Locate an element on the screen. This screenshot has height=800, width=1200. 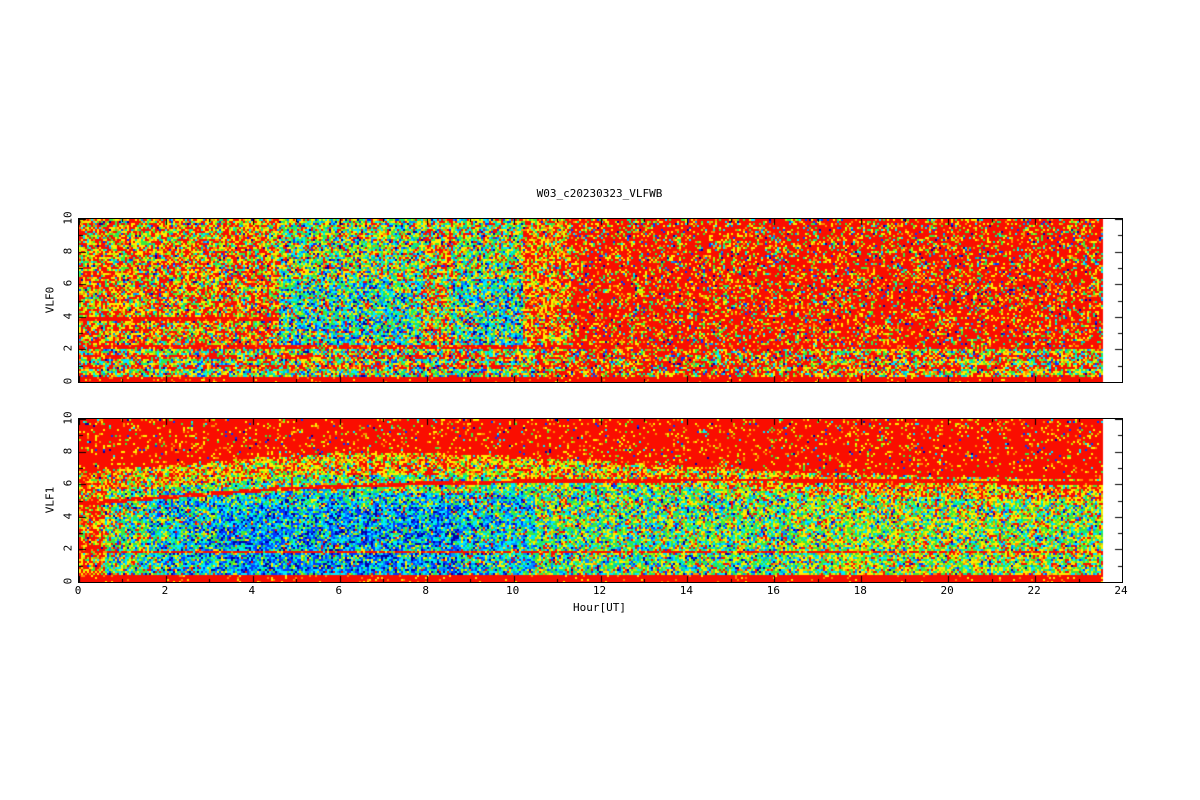
x-tick-label-16: 16 is located at coordinates (773, 590).